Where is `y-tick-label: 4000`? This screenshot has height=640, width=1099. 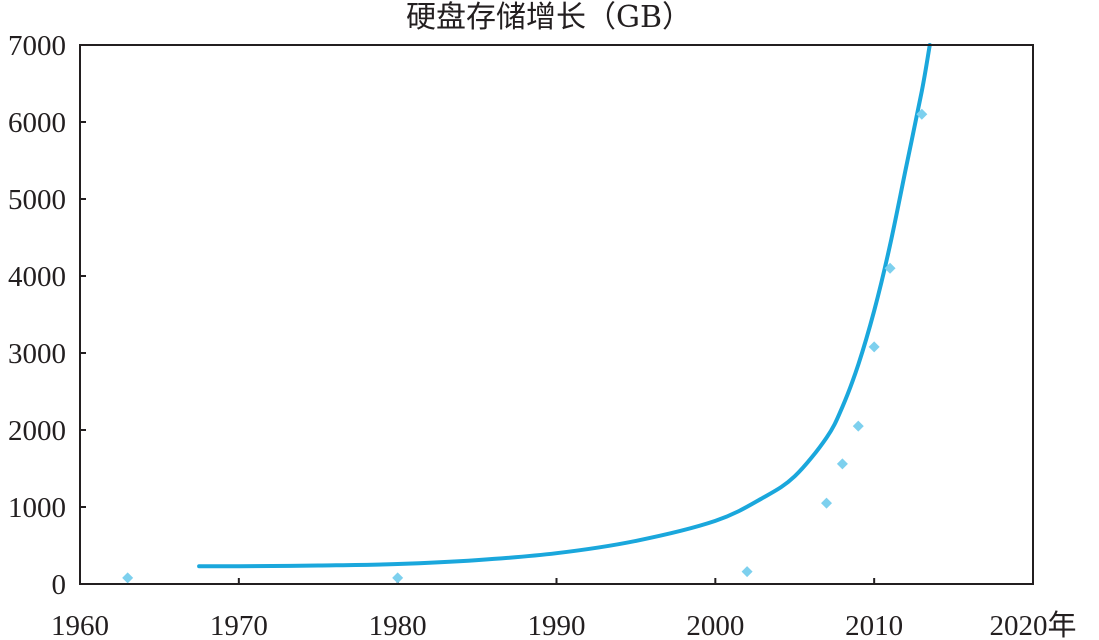 y-tick-label: 4000 is located at coordinates (37, 277).